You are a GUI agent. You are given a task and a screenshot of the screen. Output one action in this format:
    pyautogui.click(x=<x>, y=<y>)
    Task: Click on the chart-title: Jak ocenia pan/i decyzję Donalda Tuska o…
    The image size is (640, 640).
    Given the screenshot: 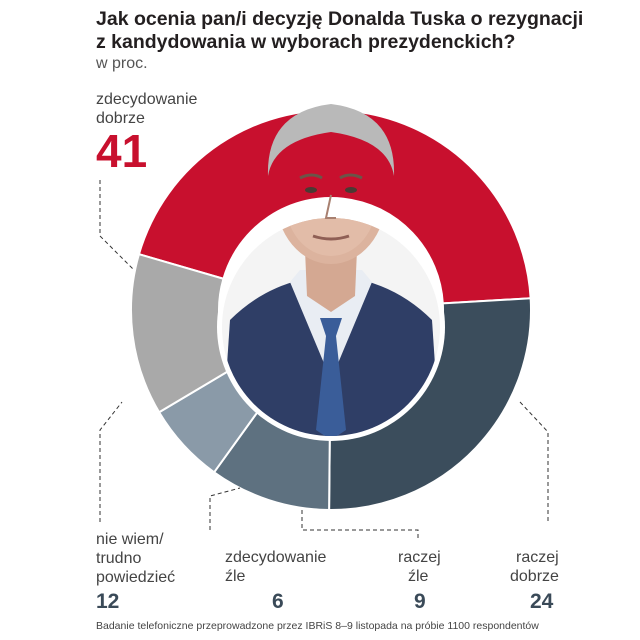 What is the action you would take?
    pyautogui.click(x=356, y=31)
    